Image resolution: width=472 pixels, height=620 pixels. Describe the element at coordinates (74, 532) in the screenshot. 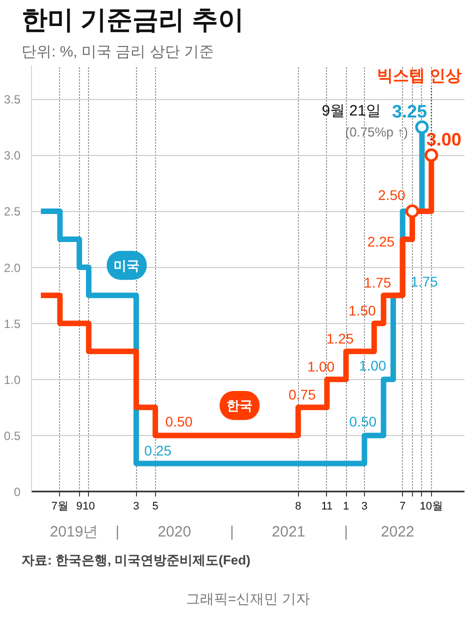

I see `x2-tick-label: 2019년` at that location.